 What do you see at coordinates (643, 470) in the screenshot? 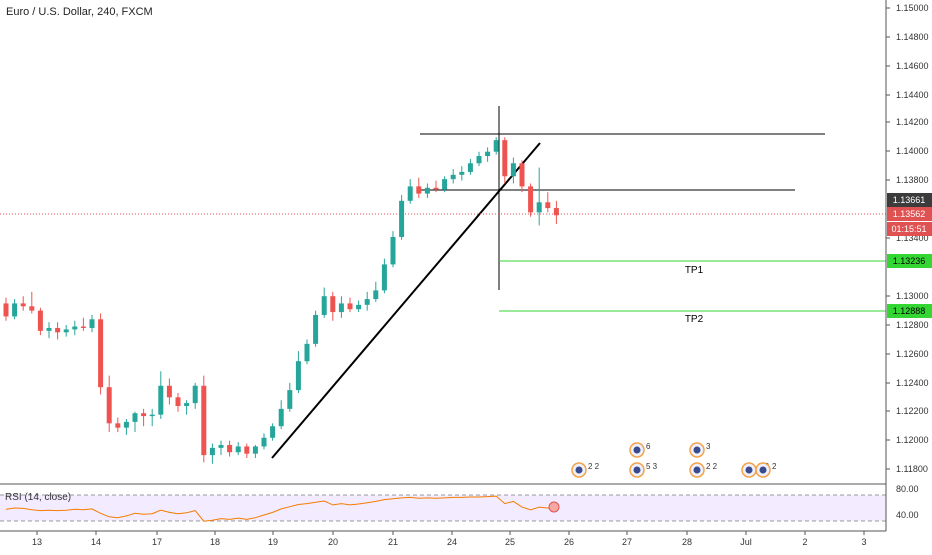
I see `event-icon: 5 3` at bounding box center [643, 470].